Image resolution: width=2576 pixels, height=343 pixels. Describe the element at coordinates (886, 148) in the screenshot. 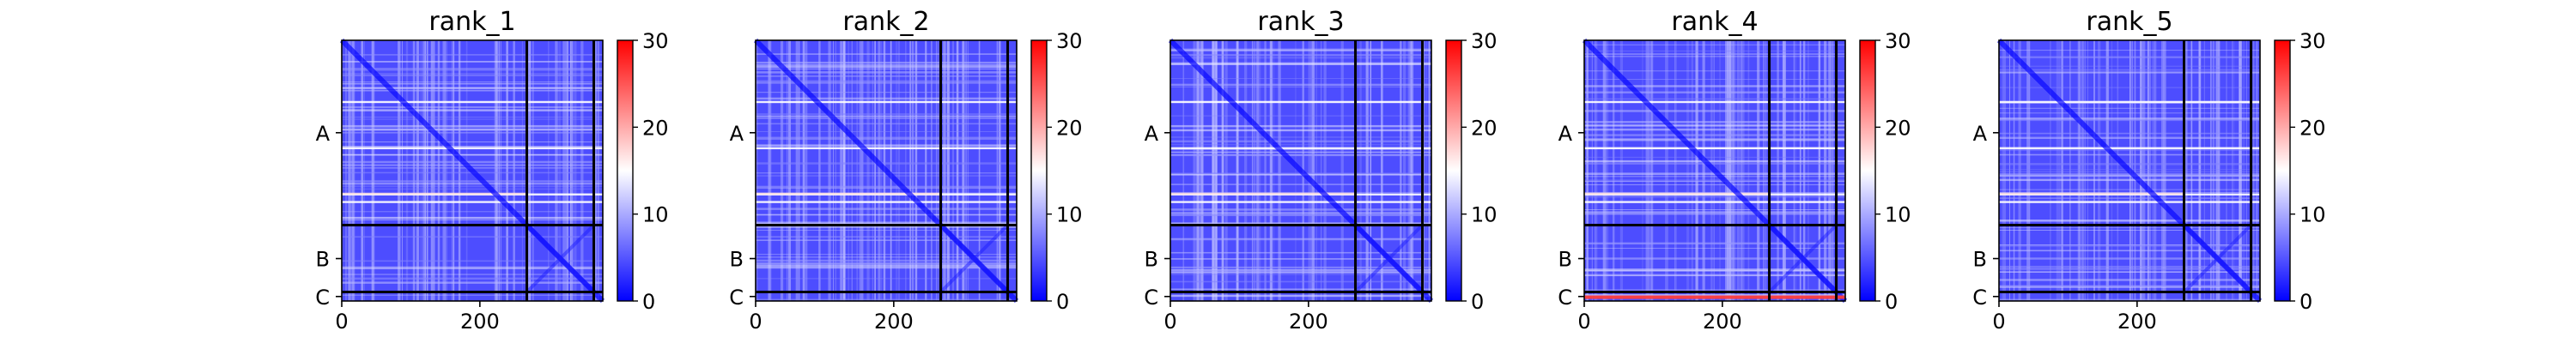

I see `heatmap-bright-row` at that location.